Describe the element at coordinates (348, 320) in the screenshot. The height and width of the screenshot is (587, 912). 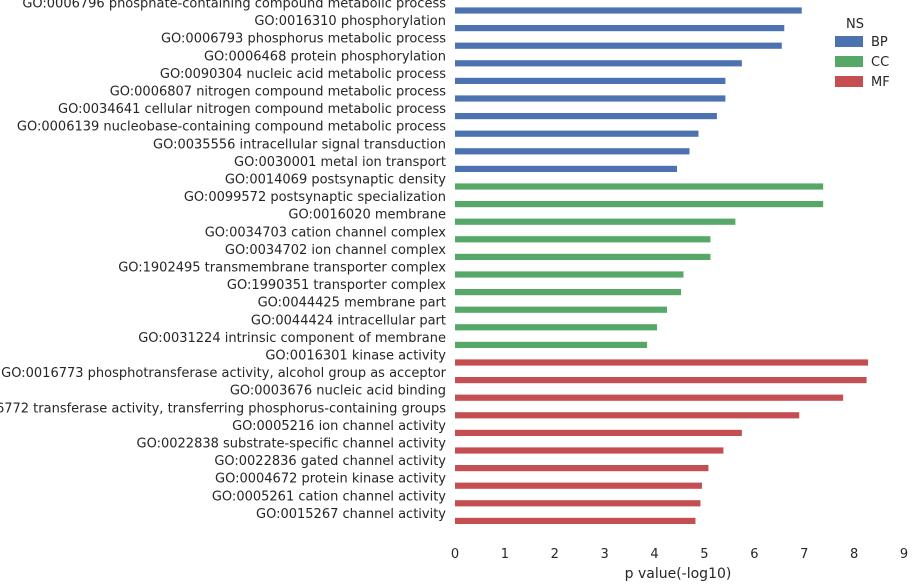
I see `category-label: GO:0044424 intracellular part` at that location.